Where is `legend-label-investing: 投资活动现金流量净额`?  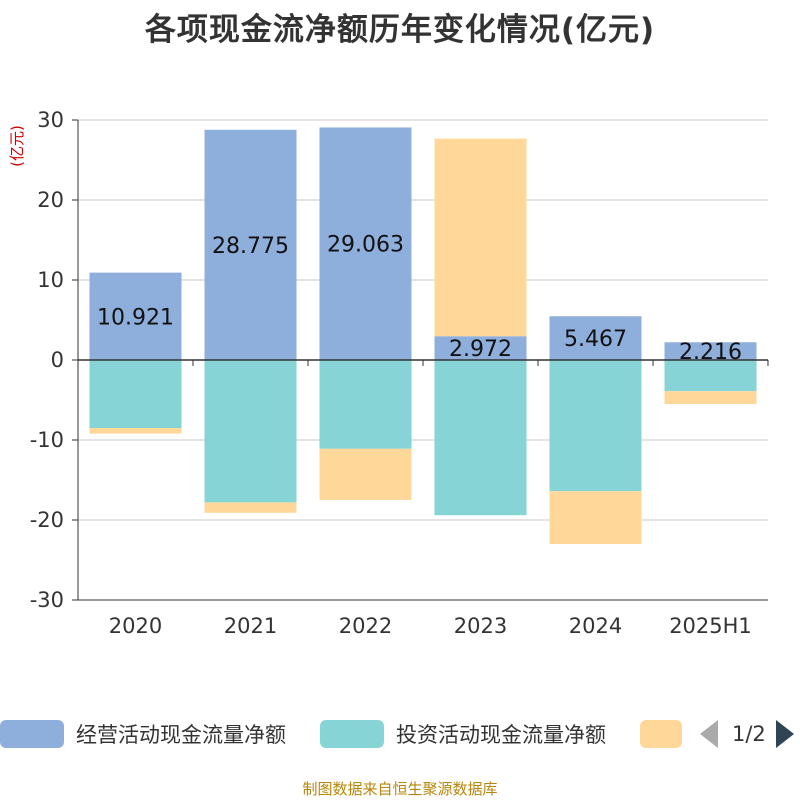 legend-label-investing: 投资活动现金流量净额 is located at coordinates (501, 735).